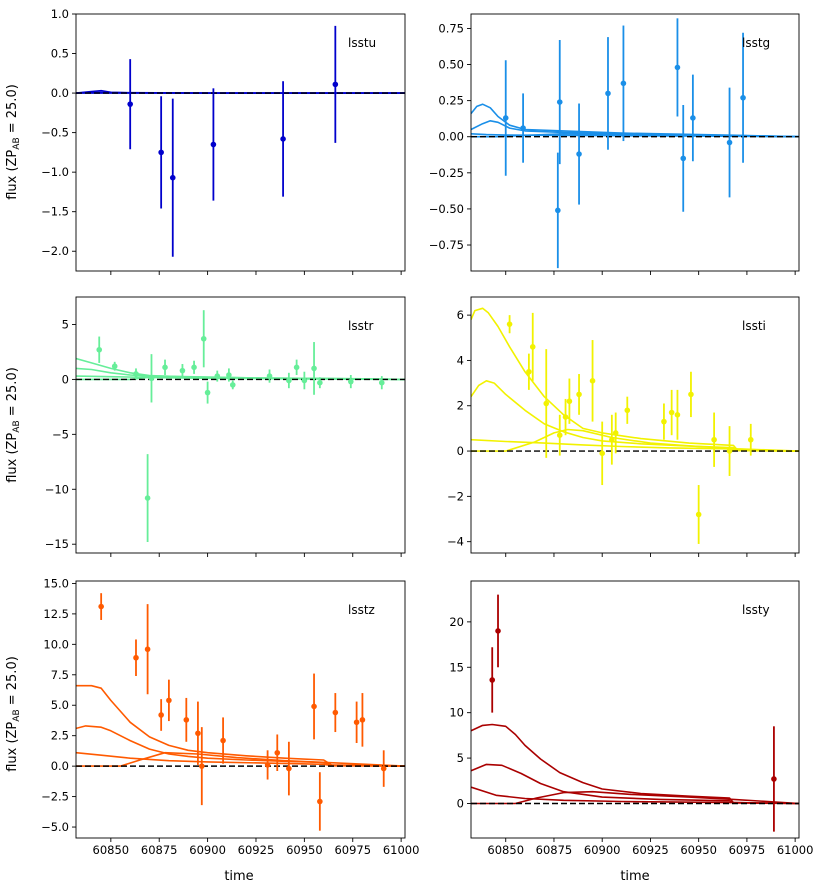 The width and height of the screenshot is (830, 886). Describe the element at coordinates (13, 425) in the screenshot. I see `y-axis-label-middle: flux (ZPAB = 25.0)` at that location.